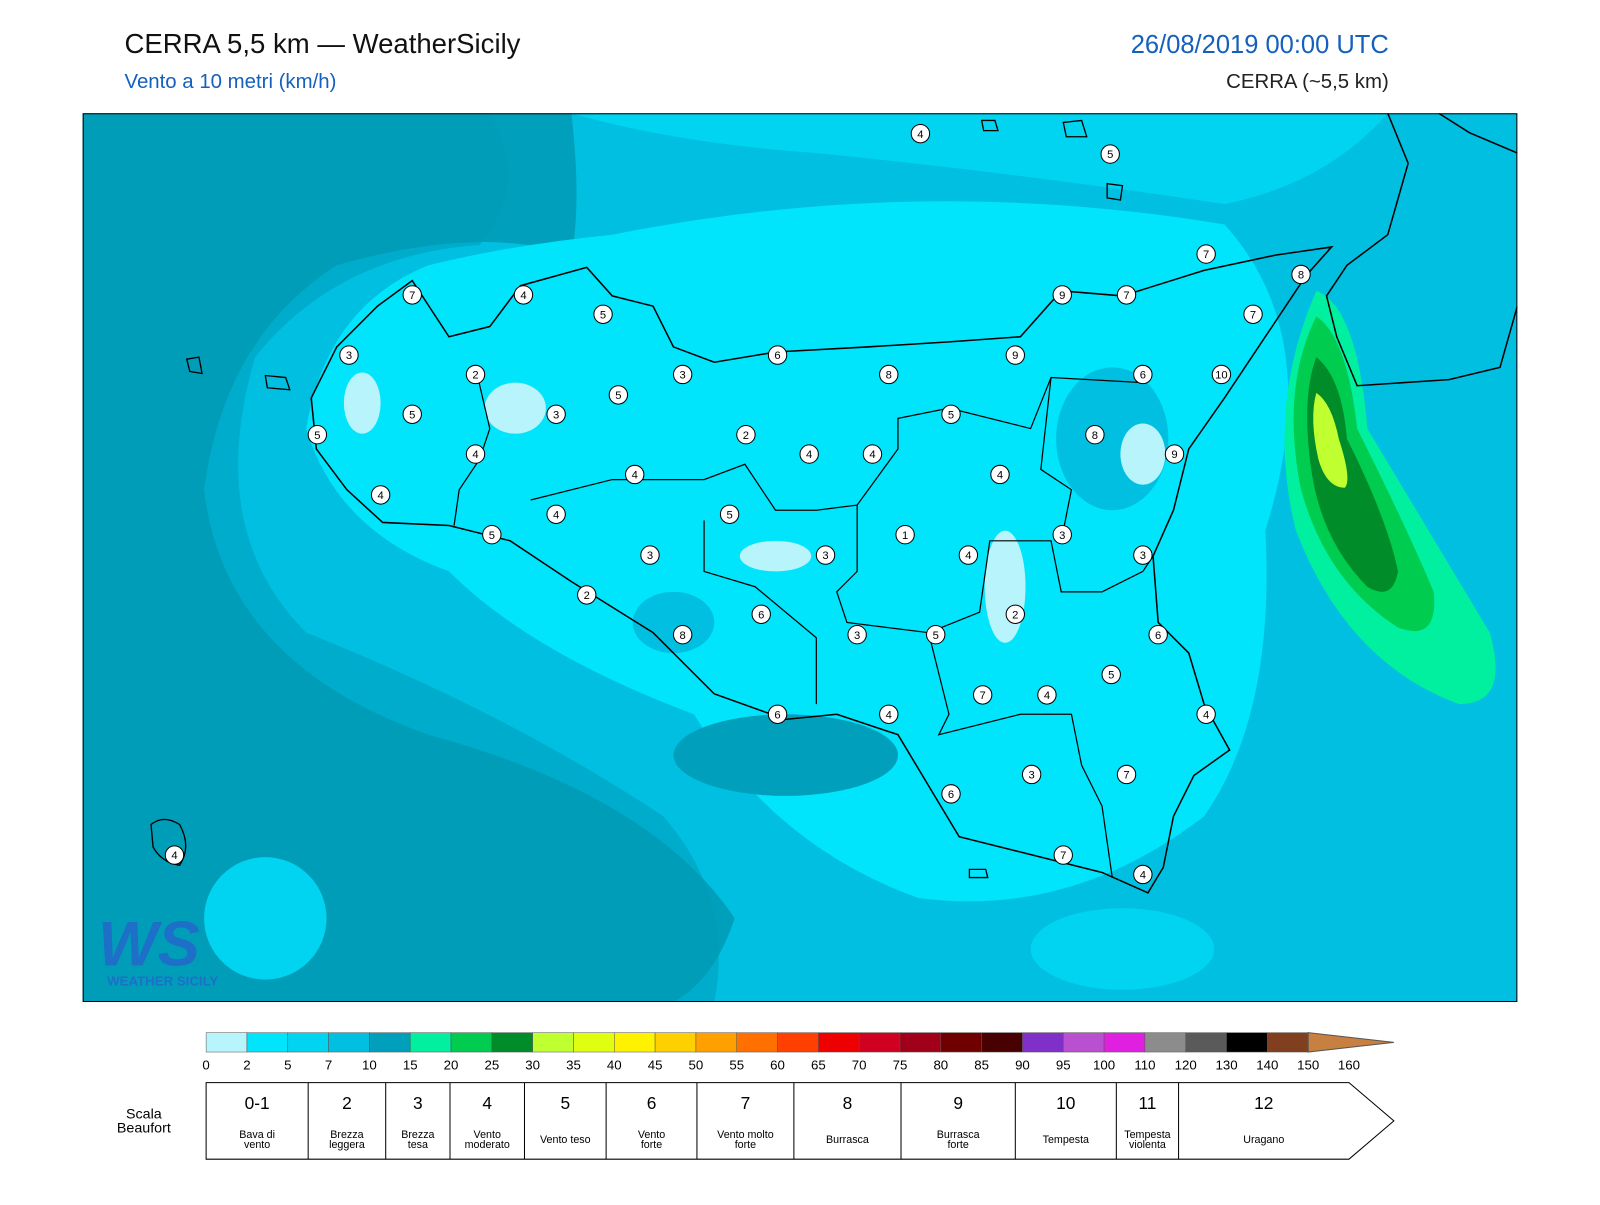 The height and width of the screenshot is (1205, 1600). I want to click on colorbar-tick-label: 75, so click(900, 1064).